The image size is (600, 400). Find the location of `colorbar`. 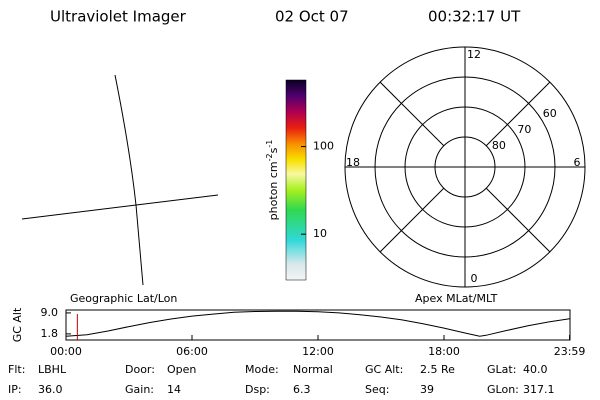

colorbar is located at coordinates (296, 180).